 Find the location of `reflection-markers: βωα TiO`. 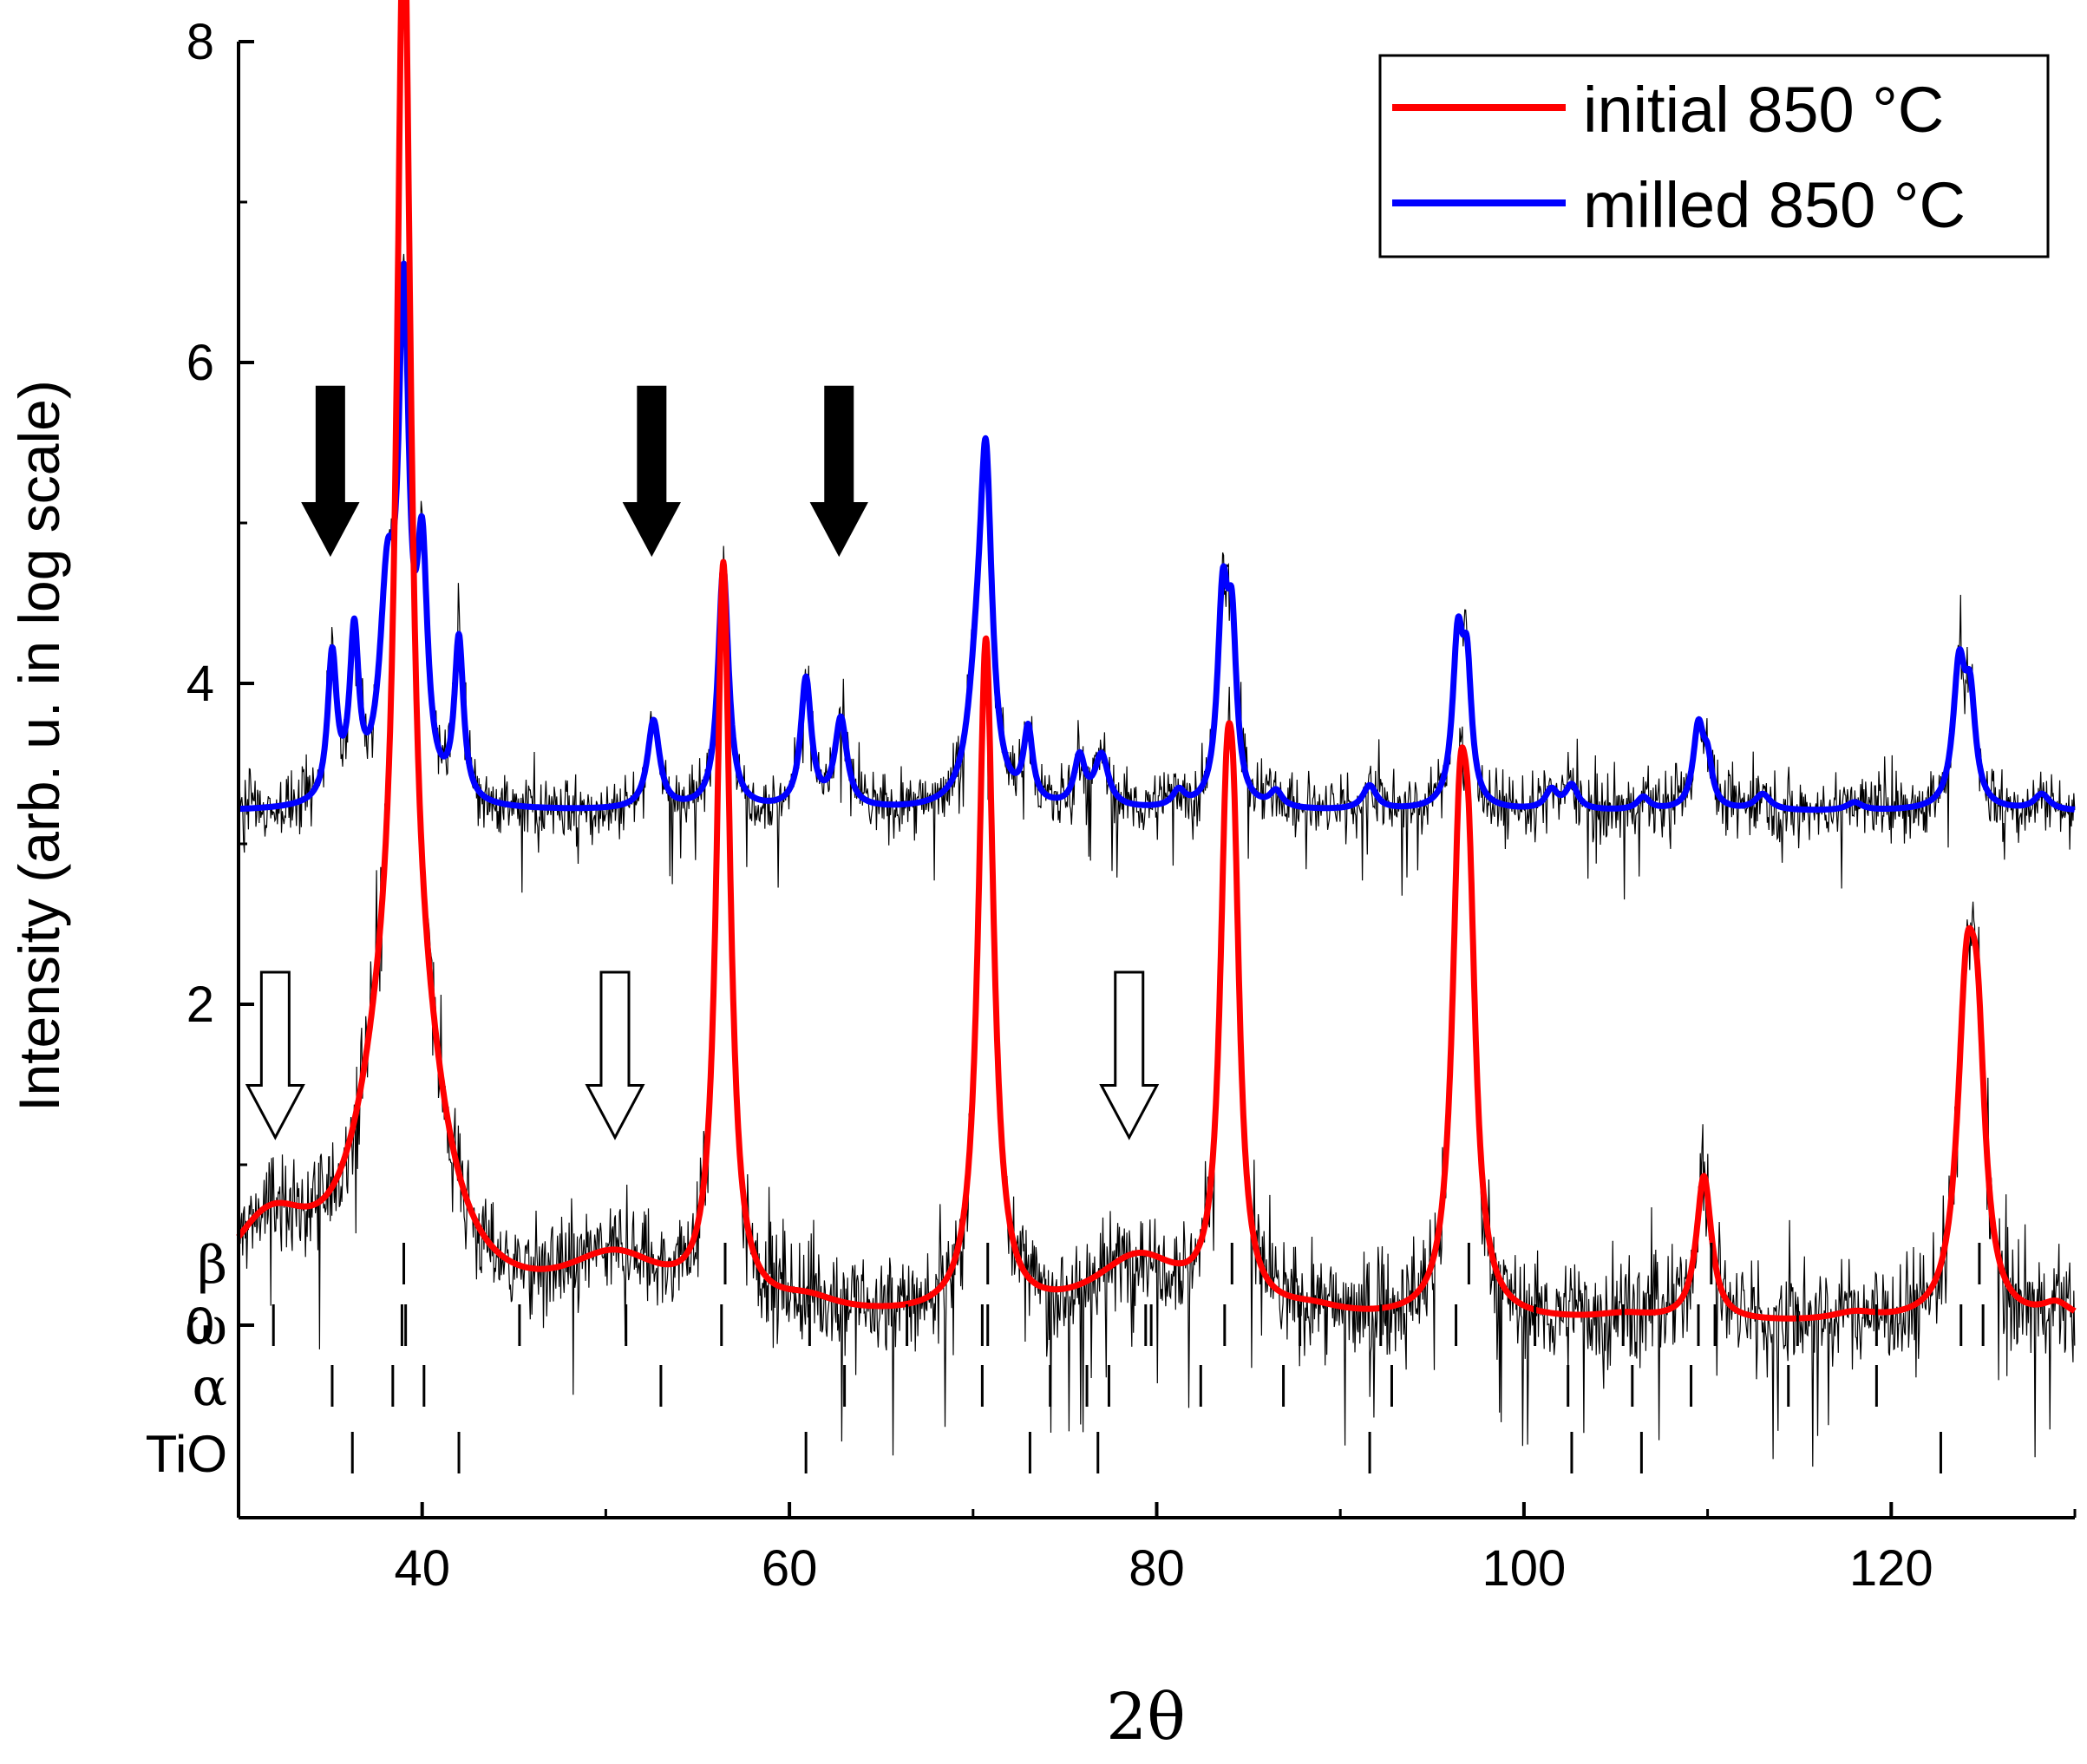

reflection-markers: βωα TiO is located at coordinates (1065, 1359).